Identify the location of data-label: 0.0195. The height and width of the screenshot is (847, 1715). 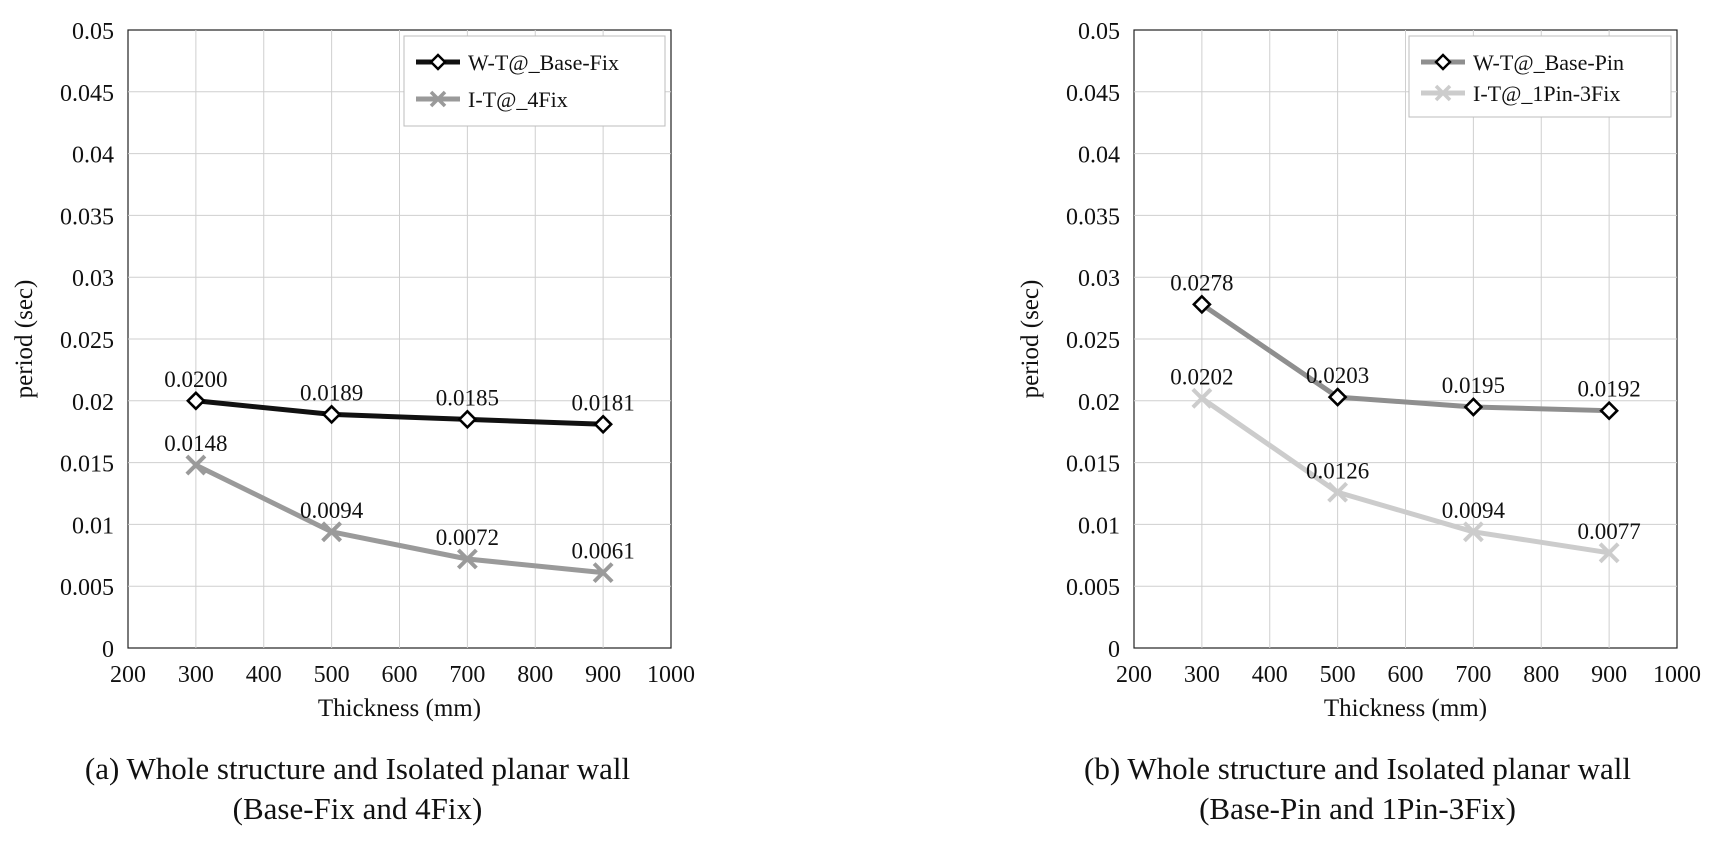
(1473, 385).